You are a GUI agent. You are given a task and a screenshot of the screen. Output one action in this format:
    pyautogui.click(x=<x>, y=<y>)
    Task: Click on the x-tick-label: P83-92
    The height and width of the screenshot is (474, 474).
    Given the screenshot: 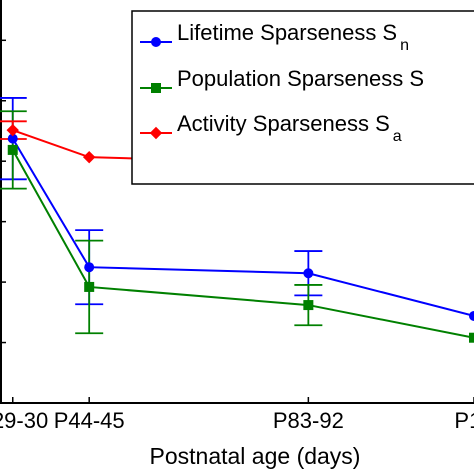 What is the action you would take?
    pyautogui.click(x=308, y=420)
    